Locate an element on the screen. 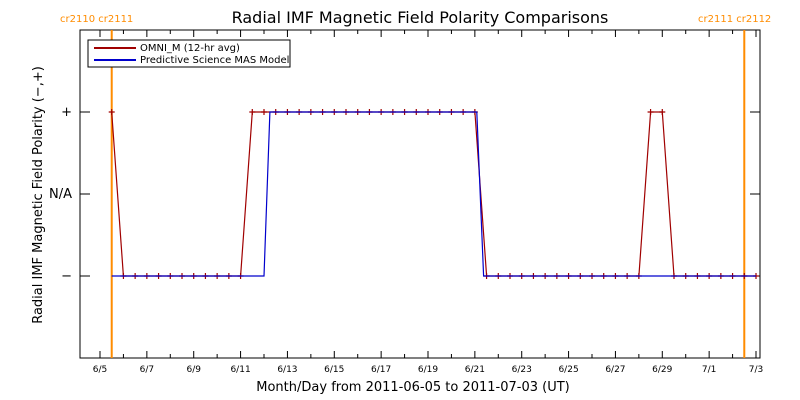 The width and height of the screenshot is (800, 400). x-tick-label: 6/7 is located at coordinates (147, 370).